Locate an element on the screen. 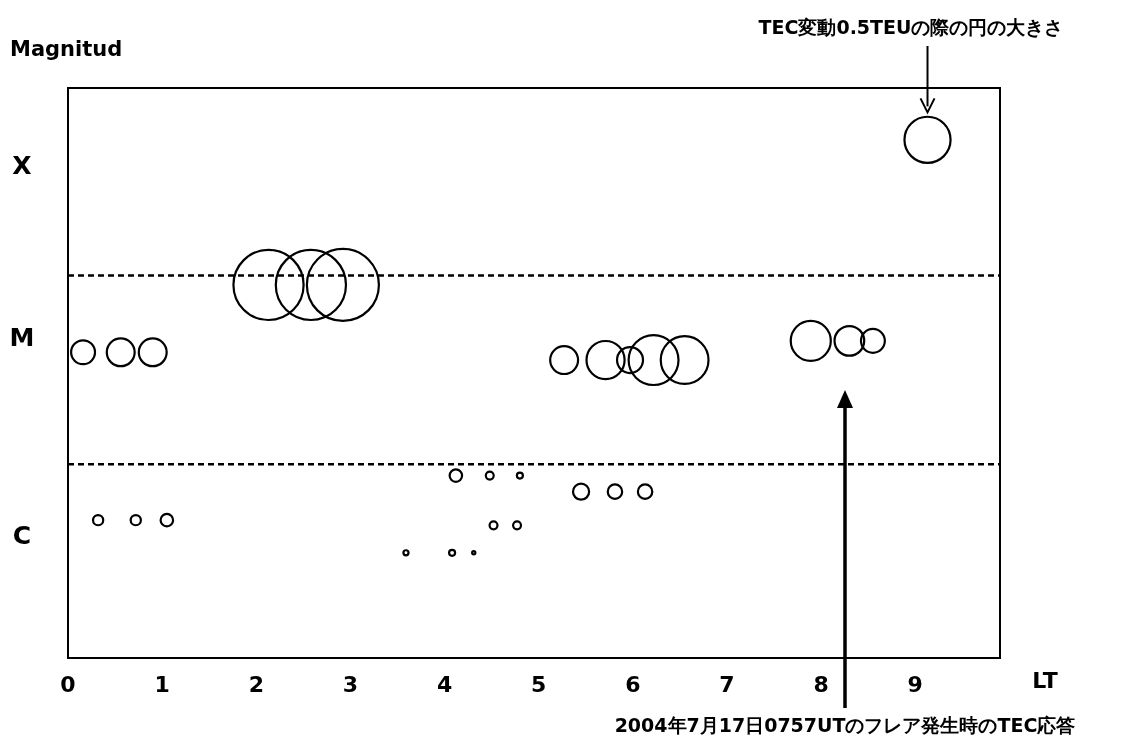 The width and height of the screenshot is (1141, 749). x-tick-label: 8 is located at coordinates (821, 684).